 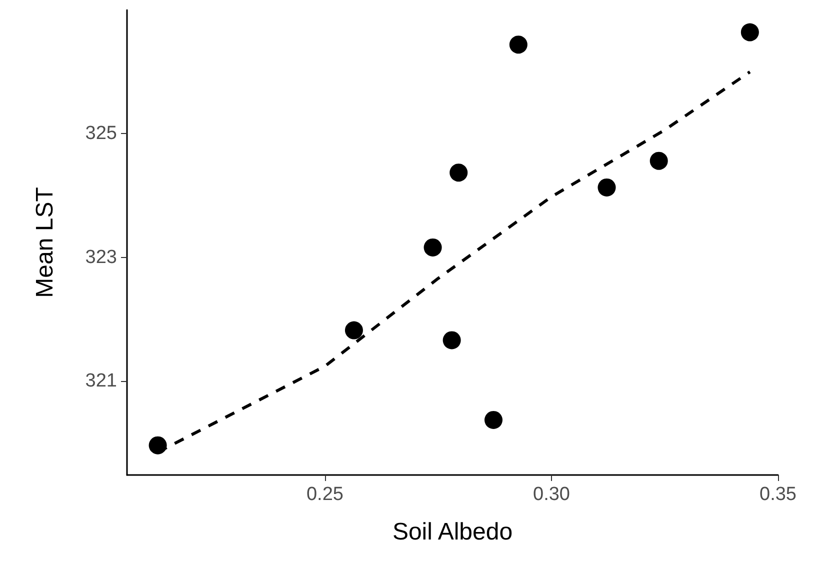 I want to click on x-tick-label: 0.35, so click(x=778, y=494).